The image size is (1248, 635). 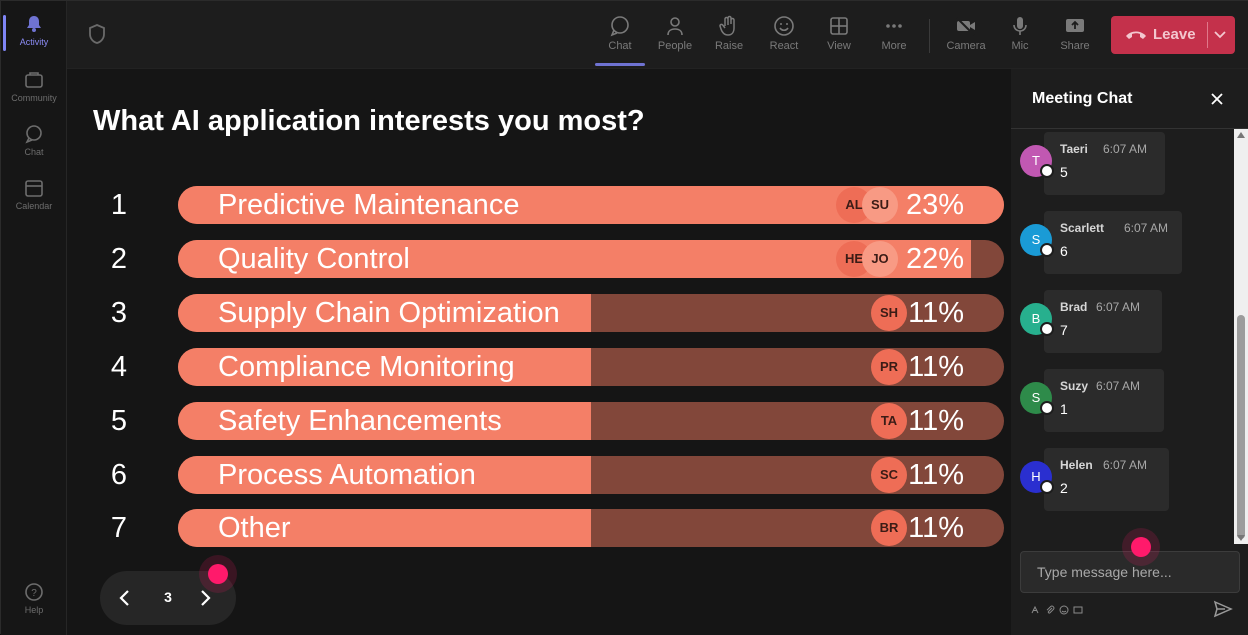 I want to click on toolbar-divider, so click(x=929, y=36).